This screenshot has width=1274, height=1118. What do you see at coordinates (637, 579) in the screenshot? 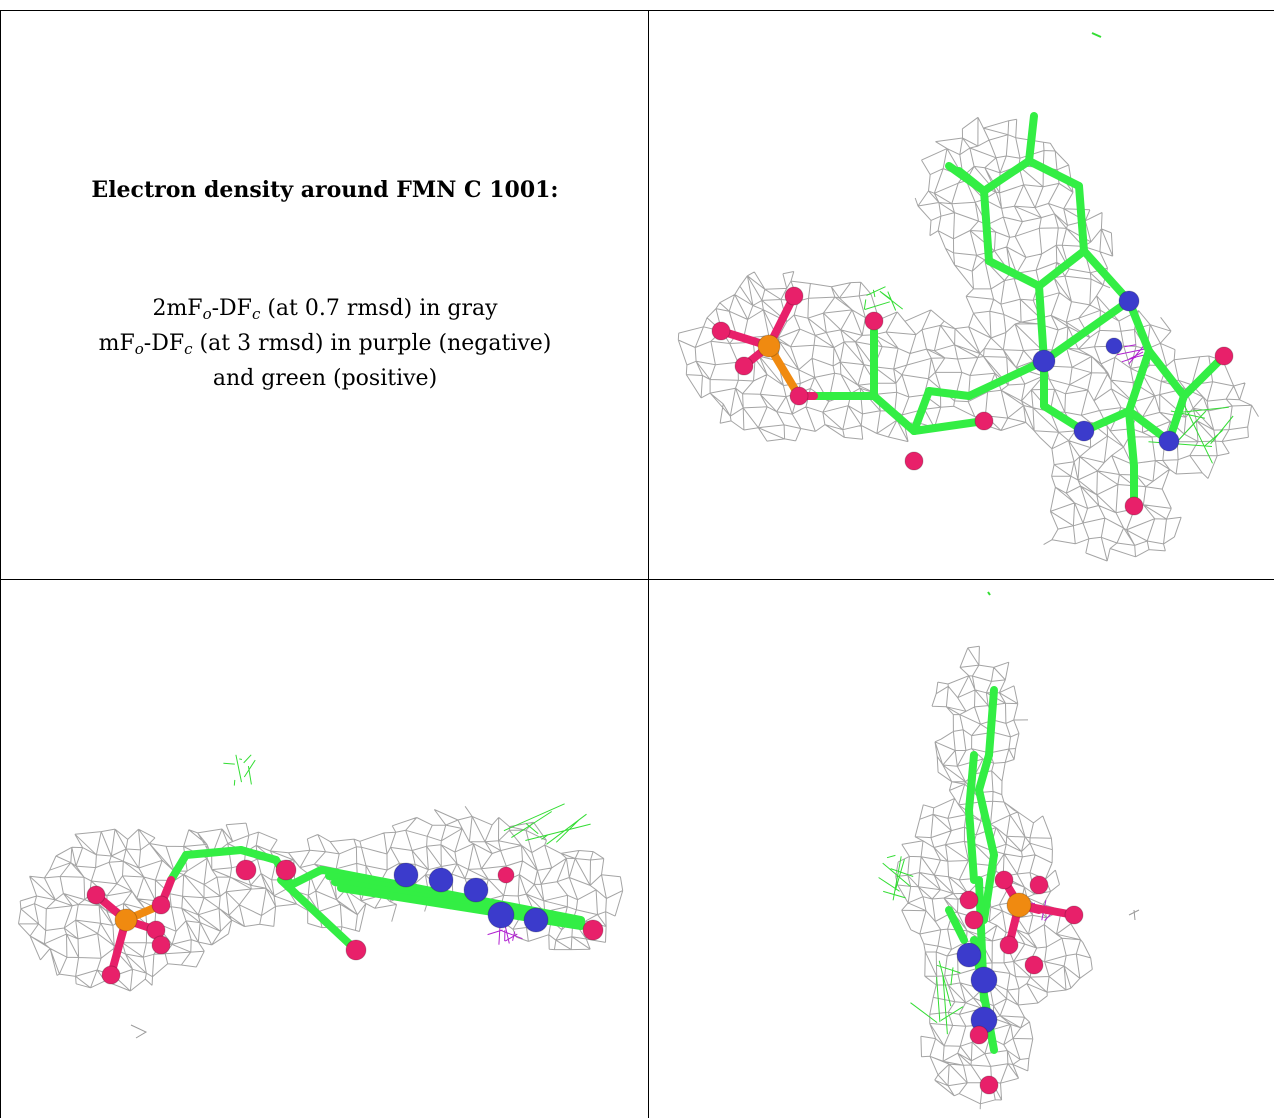
I see `row-divider` at bounding box center [637, 579].